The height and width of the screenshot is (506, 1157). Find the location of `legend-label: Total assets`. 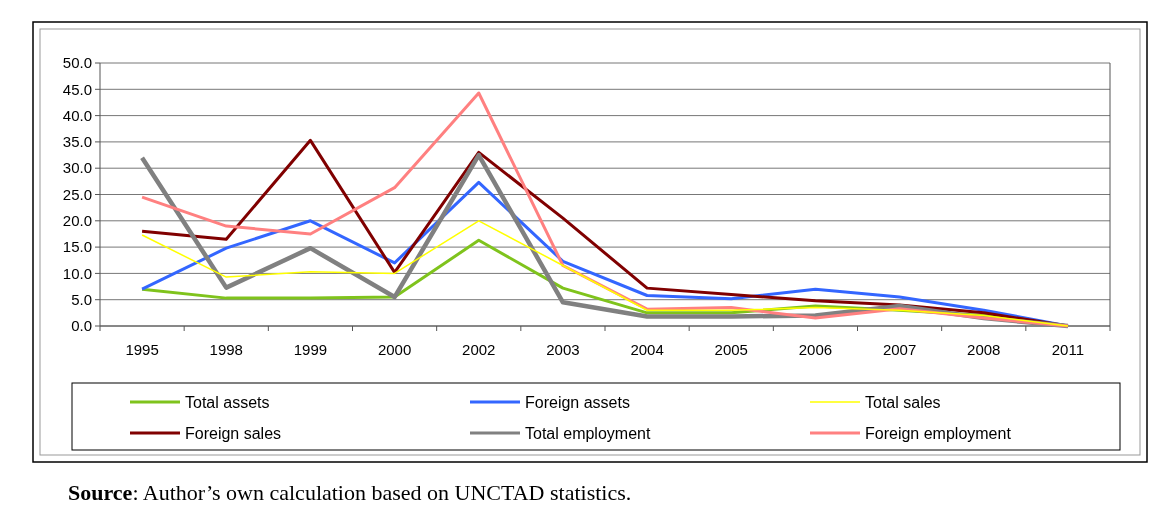

legend-label: Total assets is located at coordinates (227, 402).